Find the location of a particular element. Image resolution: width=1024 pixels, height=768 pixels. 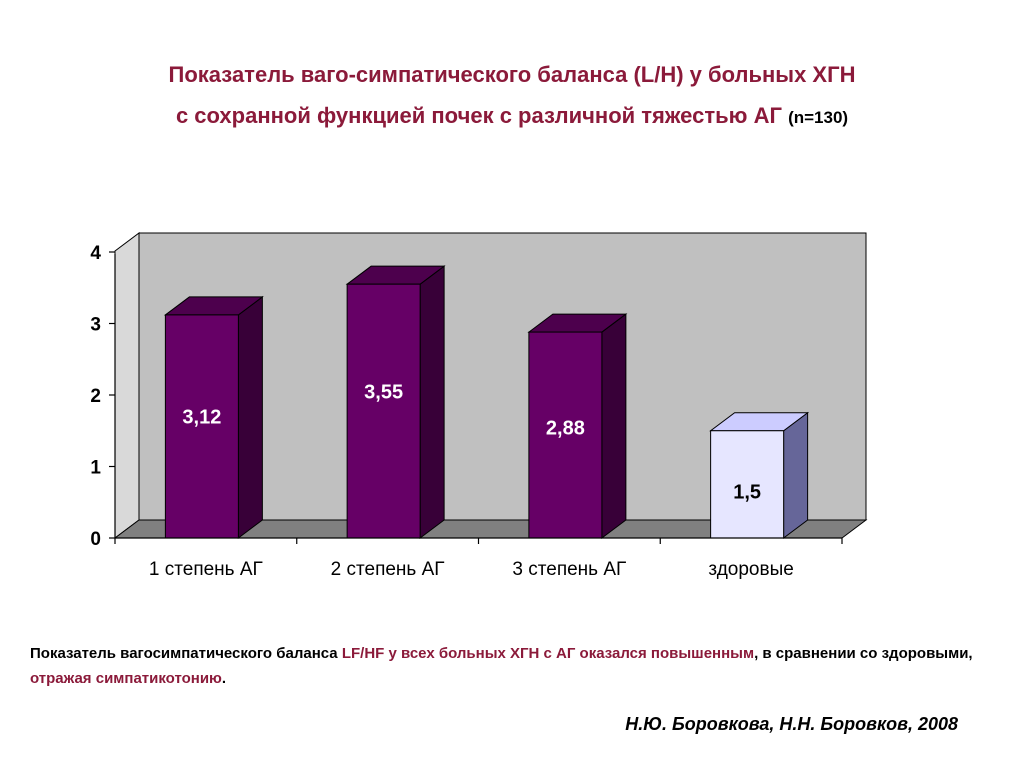

bar-group: 2,88 is located at coordinates (577, 426).